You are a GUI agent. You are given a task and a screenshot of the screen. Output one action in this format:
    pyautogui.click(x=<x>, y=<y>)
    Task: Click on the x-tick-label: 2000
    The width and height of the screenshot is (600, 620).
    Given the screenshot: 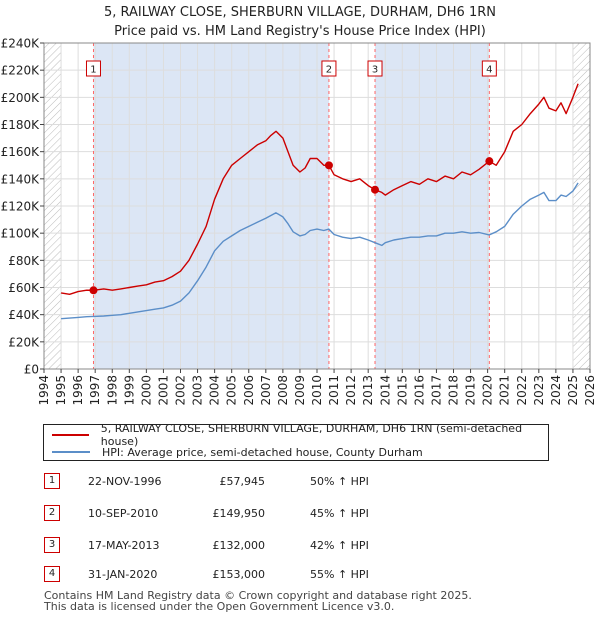 What is the action you would take?
    pyautogui.click(x=146, y=390)
    